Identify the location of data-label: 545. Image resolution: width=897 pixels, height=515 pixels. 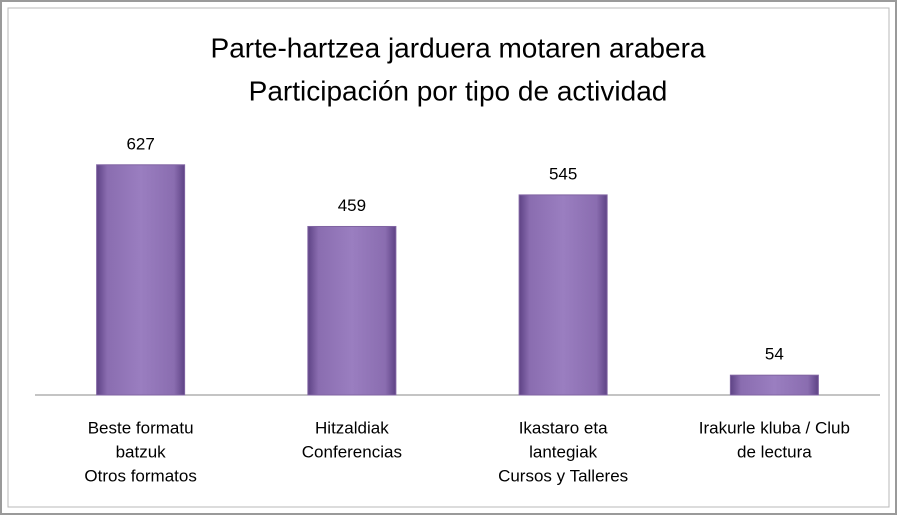
(563, 173).